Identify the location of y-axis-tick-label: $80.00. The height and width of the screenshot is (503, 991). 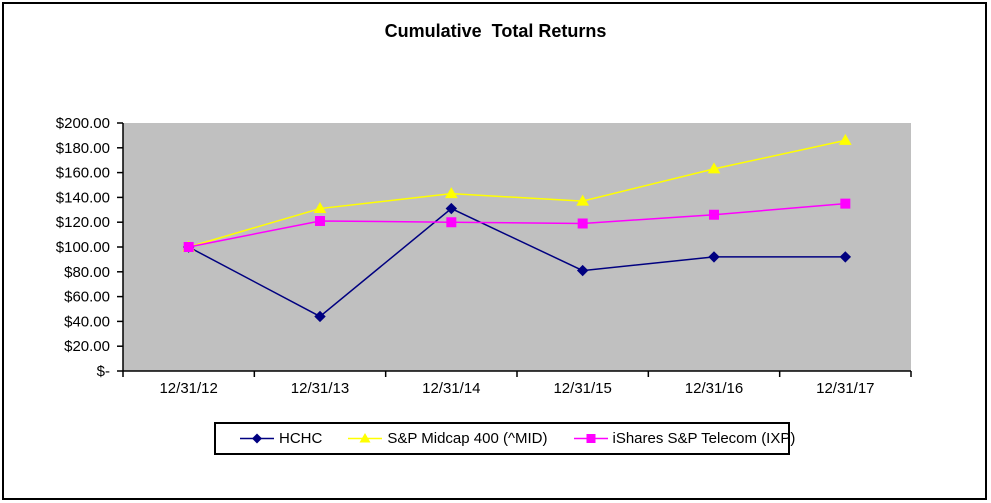
(87, 272).